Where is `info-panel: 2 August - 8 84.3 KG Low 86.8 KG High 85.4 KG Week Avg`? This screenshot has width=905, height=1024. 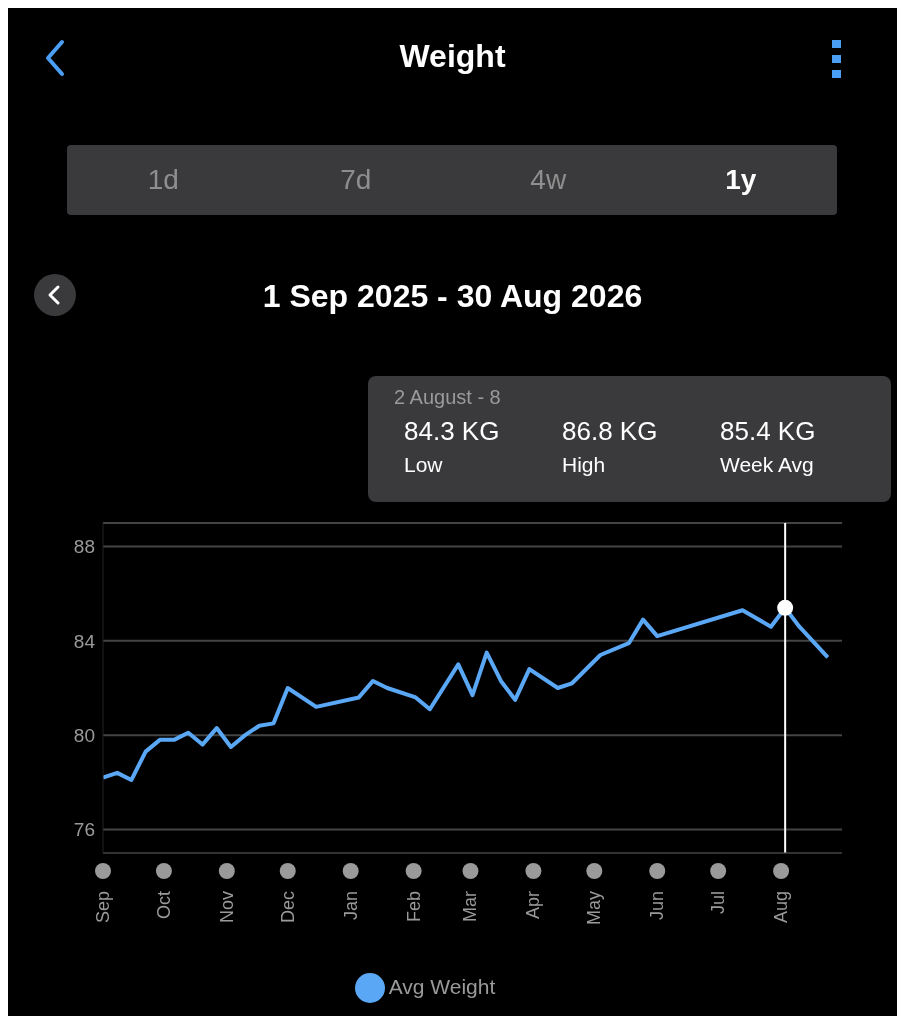
info-panel: 2 August - 8 84.3 KG Low 86.8 KG High 85.4 KG Week Avg is located at coordinates (629, 439).